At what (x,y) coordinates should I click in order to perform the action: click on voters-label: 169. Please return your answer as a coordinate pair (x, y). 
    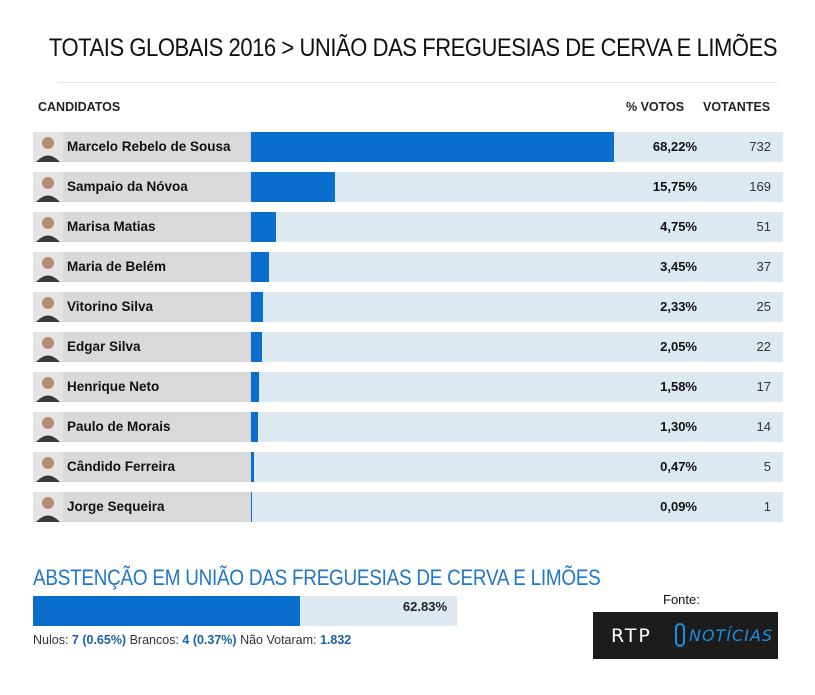
    Looking at the image, I should click on (760, 186).